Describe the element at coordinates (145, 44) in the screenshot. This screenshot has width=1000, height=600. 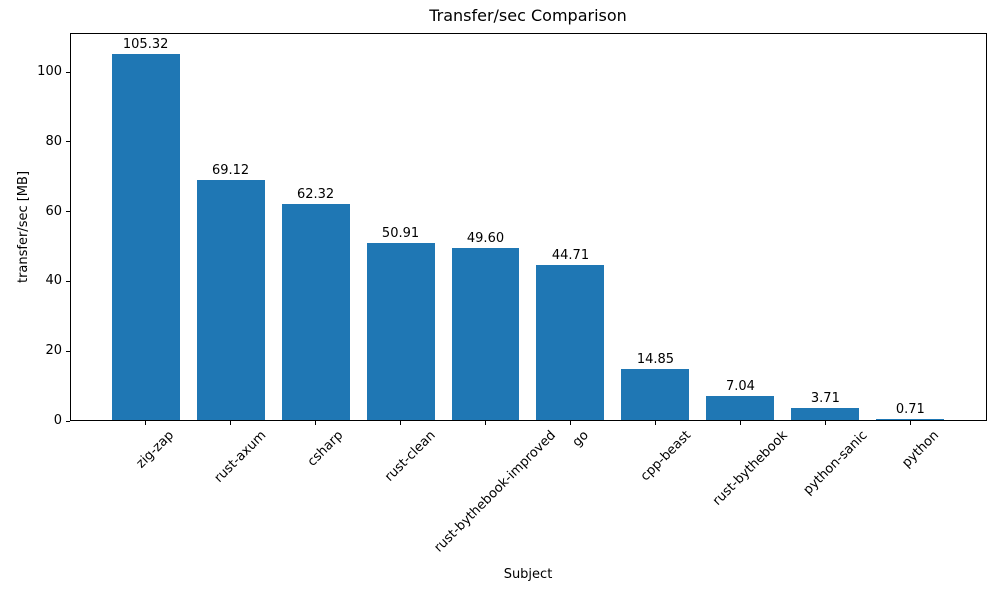
I see `bar-value-label: 105.32` at that location.